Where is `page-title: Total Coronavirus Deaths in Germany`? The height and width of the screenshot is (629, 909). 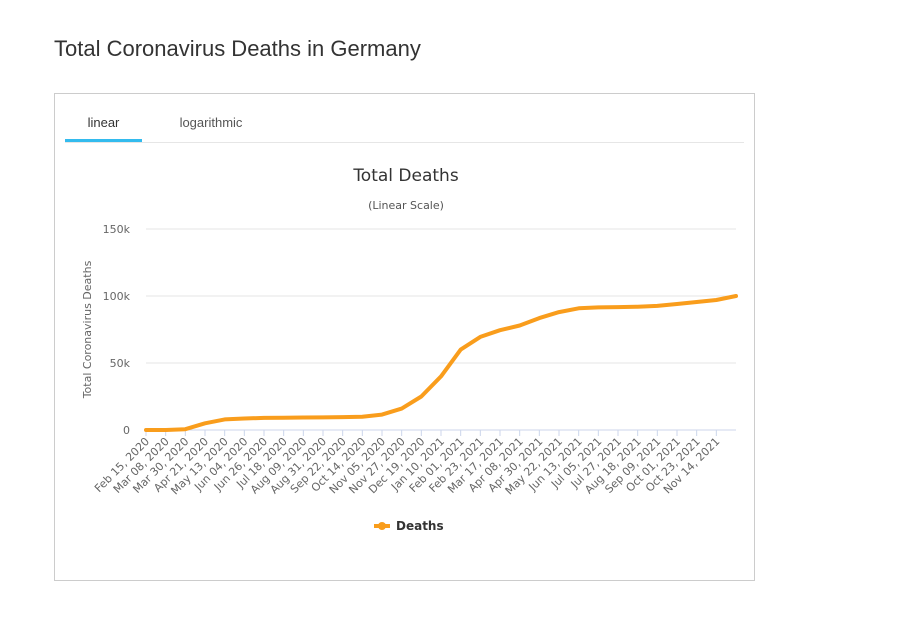 page-title: Total Coronavirus Deaths in Germany is located at coordinates (237, 48).